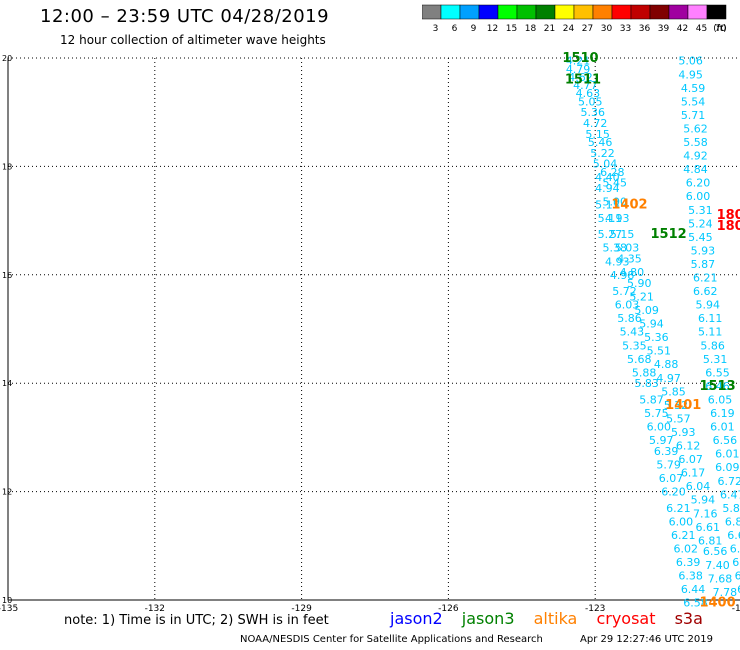  Describe the element at coordinates (7, 492) in the screenshot. I see `y-tick-label: 12` at that location.